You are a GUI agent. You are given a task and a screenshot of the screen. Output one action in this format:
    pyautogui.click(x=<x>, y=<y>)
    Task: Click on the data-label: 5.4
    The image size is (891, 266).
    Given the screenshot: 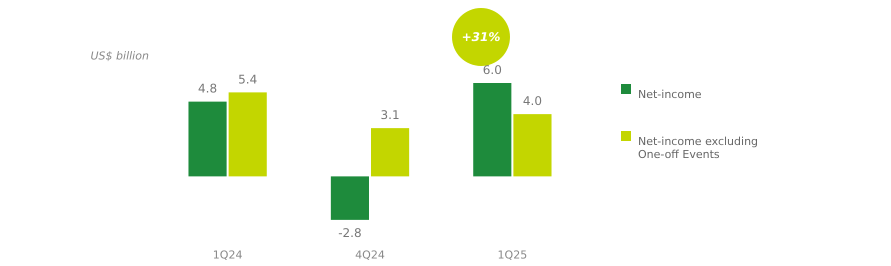 What is the action you would take?
    pyautogui.click(x=248, y=79)
    